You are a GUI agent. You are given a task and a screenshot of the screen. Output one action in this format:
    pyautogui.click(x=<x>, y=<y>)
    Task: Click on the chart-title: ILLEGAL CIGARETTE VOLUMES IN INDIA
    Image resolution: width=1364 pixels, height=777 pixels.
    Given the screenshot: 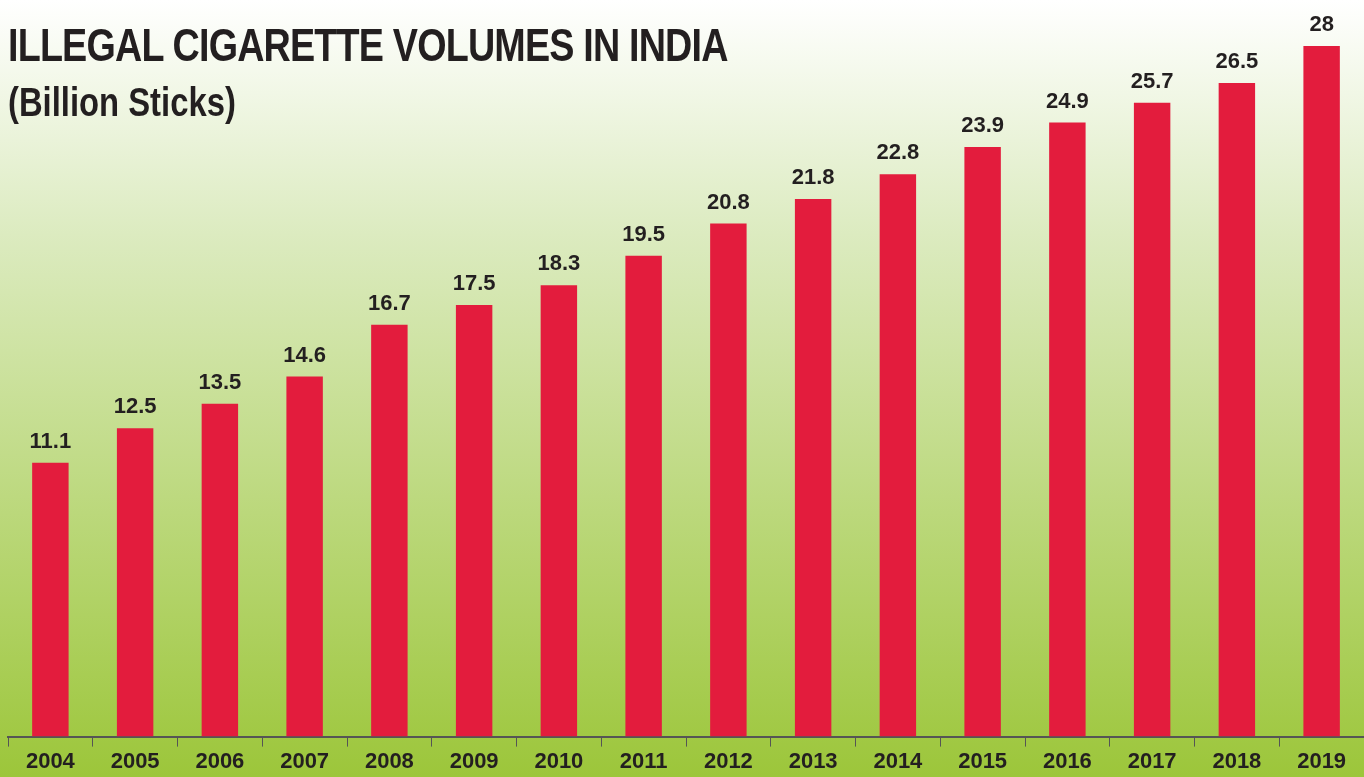 What is the action you would take?
    pyautogui.click(x=368, y=45)
    